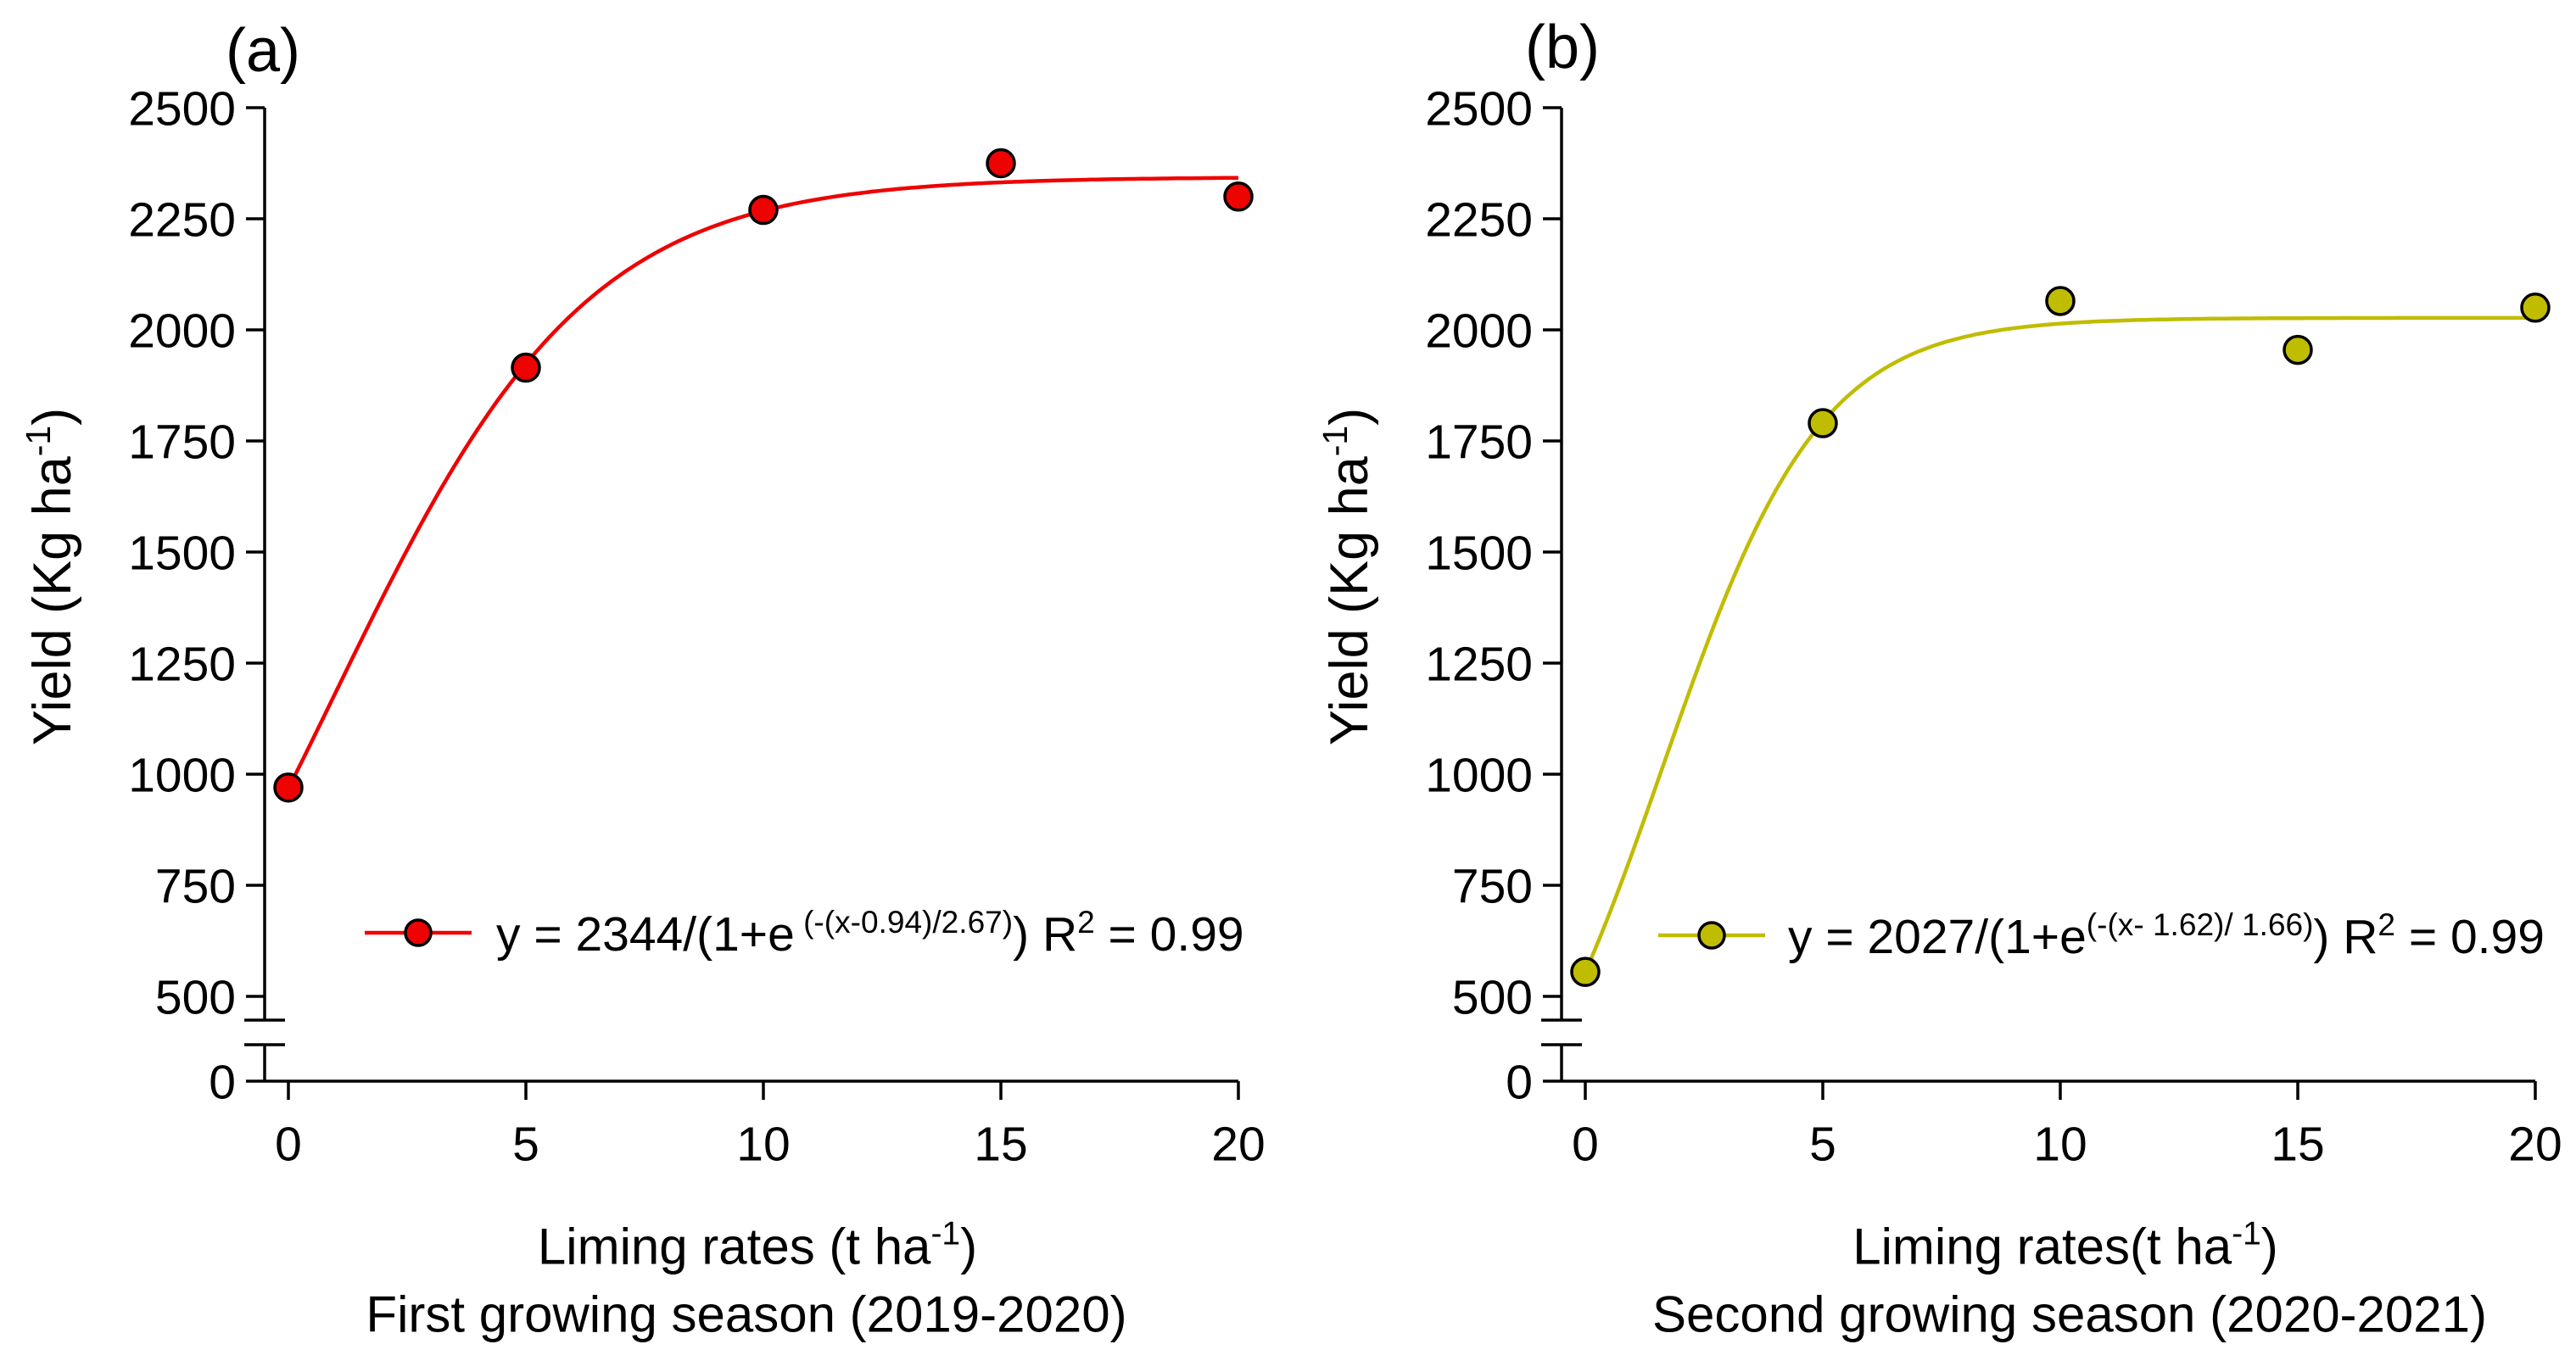 The height and width of the screenshot is (1361, 2576). I want to click on panel-b-equation-suffix: = 0.99, so click(2470, 937).